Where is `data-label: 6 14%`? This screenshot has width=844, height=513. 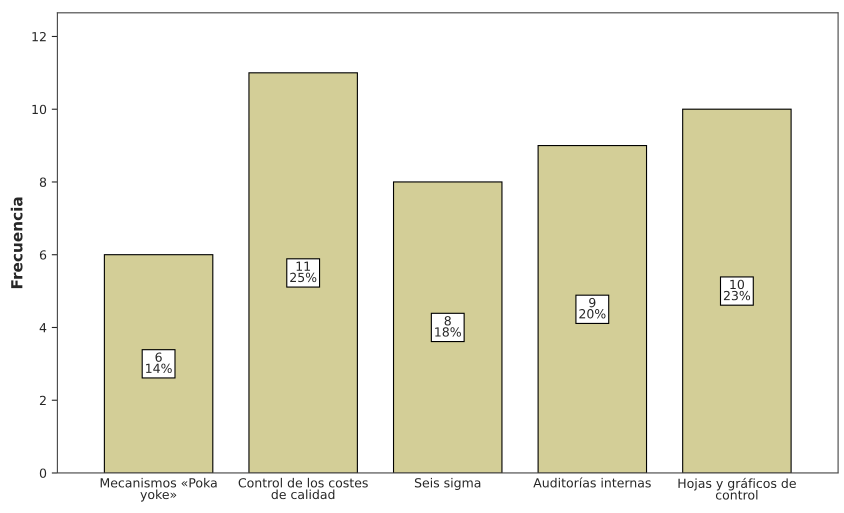 data-label: 6 14% is located at coordinates (159, 363).